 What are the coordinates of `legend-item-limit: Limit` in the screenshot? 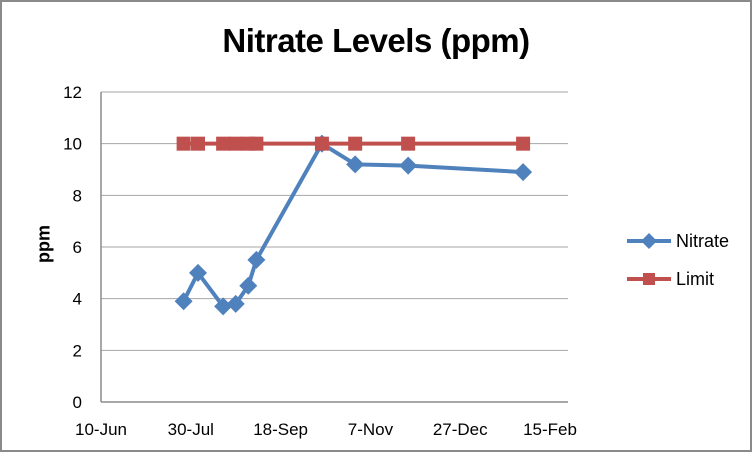 It's located at (677, 279).